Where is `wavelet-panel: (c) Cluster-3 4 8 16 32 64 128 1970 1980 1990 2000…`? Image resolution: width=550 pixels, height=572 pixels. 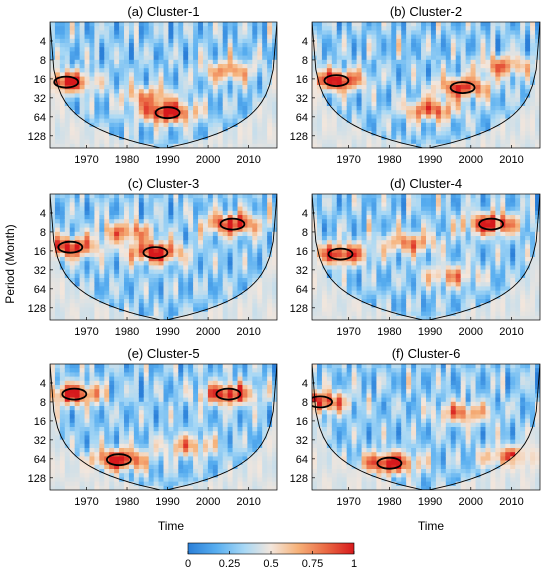 wavelet-panel: (c) Cluster-3 4 8 16 32 64 128 1970 1980 1990 2000… is located at coordinates (153, 257).